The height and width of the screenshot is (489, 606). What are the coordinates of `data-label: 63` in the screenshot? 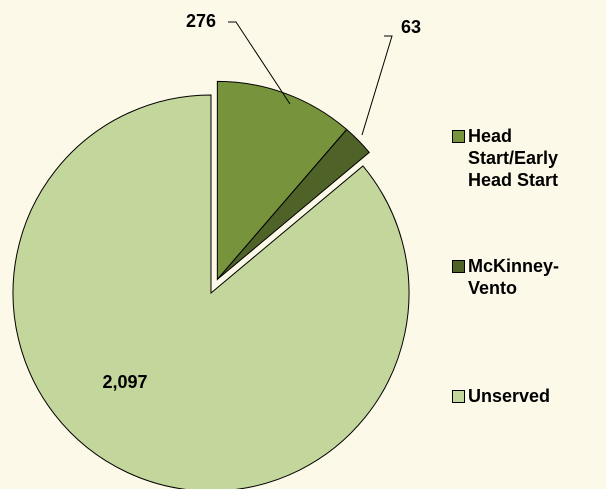 It's located at (411, 27).